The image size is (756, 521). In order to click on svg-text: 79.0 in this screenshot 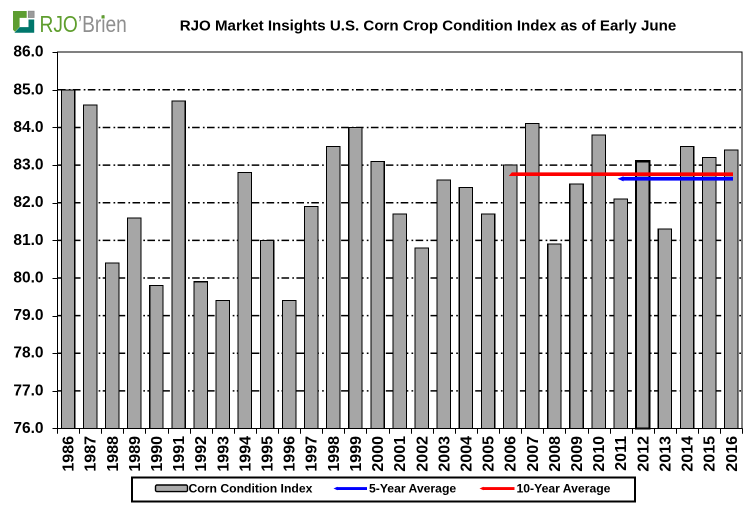, I will do `click(28, 315)`.